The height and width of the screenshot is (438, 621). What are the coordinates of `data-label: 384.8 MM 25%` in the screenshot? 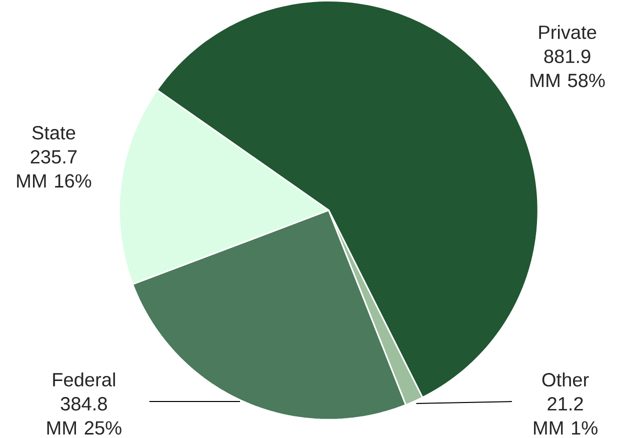 It's located at (84, 416).